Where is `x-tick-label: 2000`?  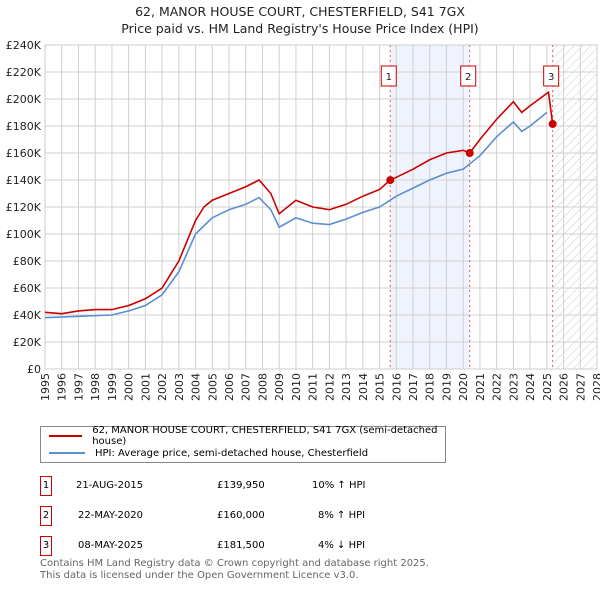
x-tick-label: 2000 is located at coordinates (129, 387).